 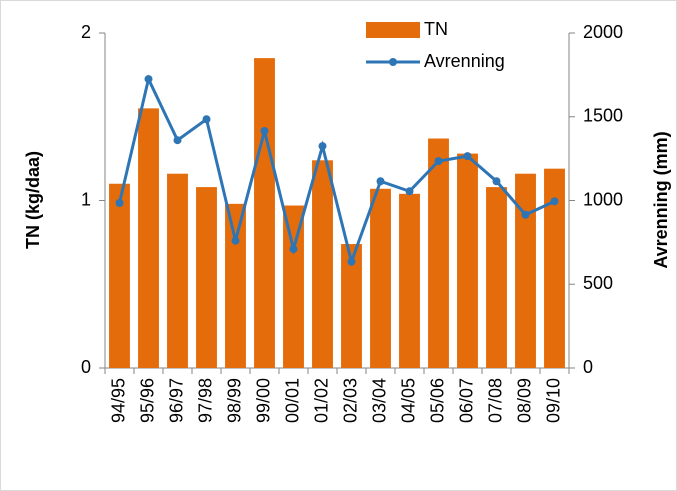 What do you see at coordinates (292, 400) in the screenshot?
I see `x-tick-label: 00/01` at bounding box center [292, 400].